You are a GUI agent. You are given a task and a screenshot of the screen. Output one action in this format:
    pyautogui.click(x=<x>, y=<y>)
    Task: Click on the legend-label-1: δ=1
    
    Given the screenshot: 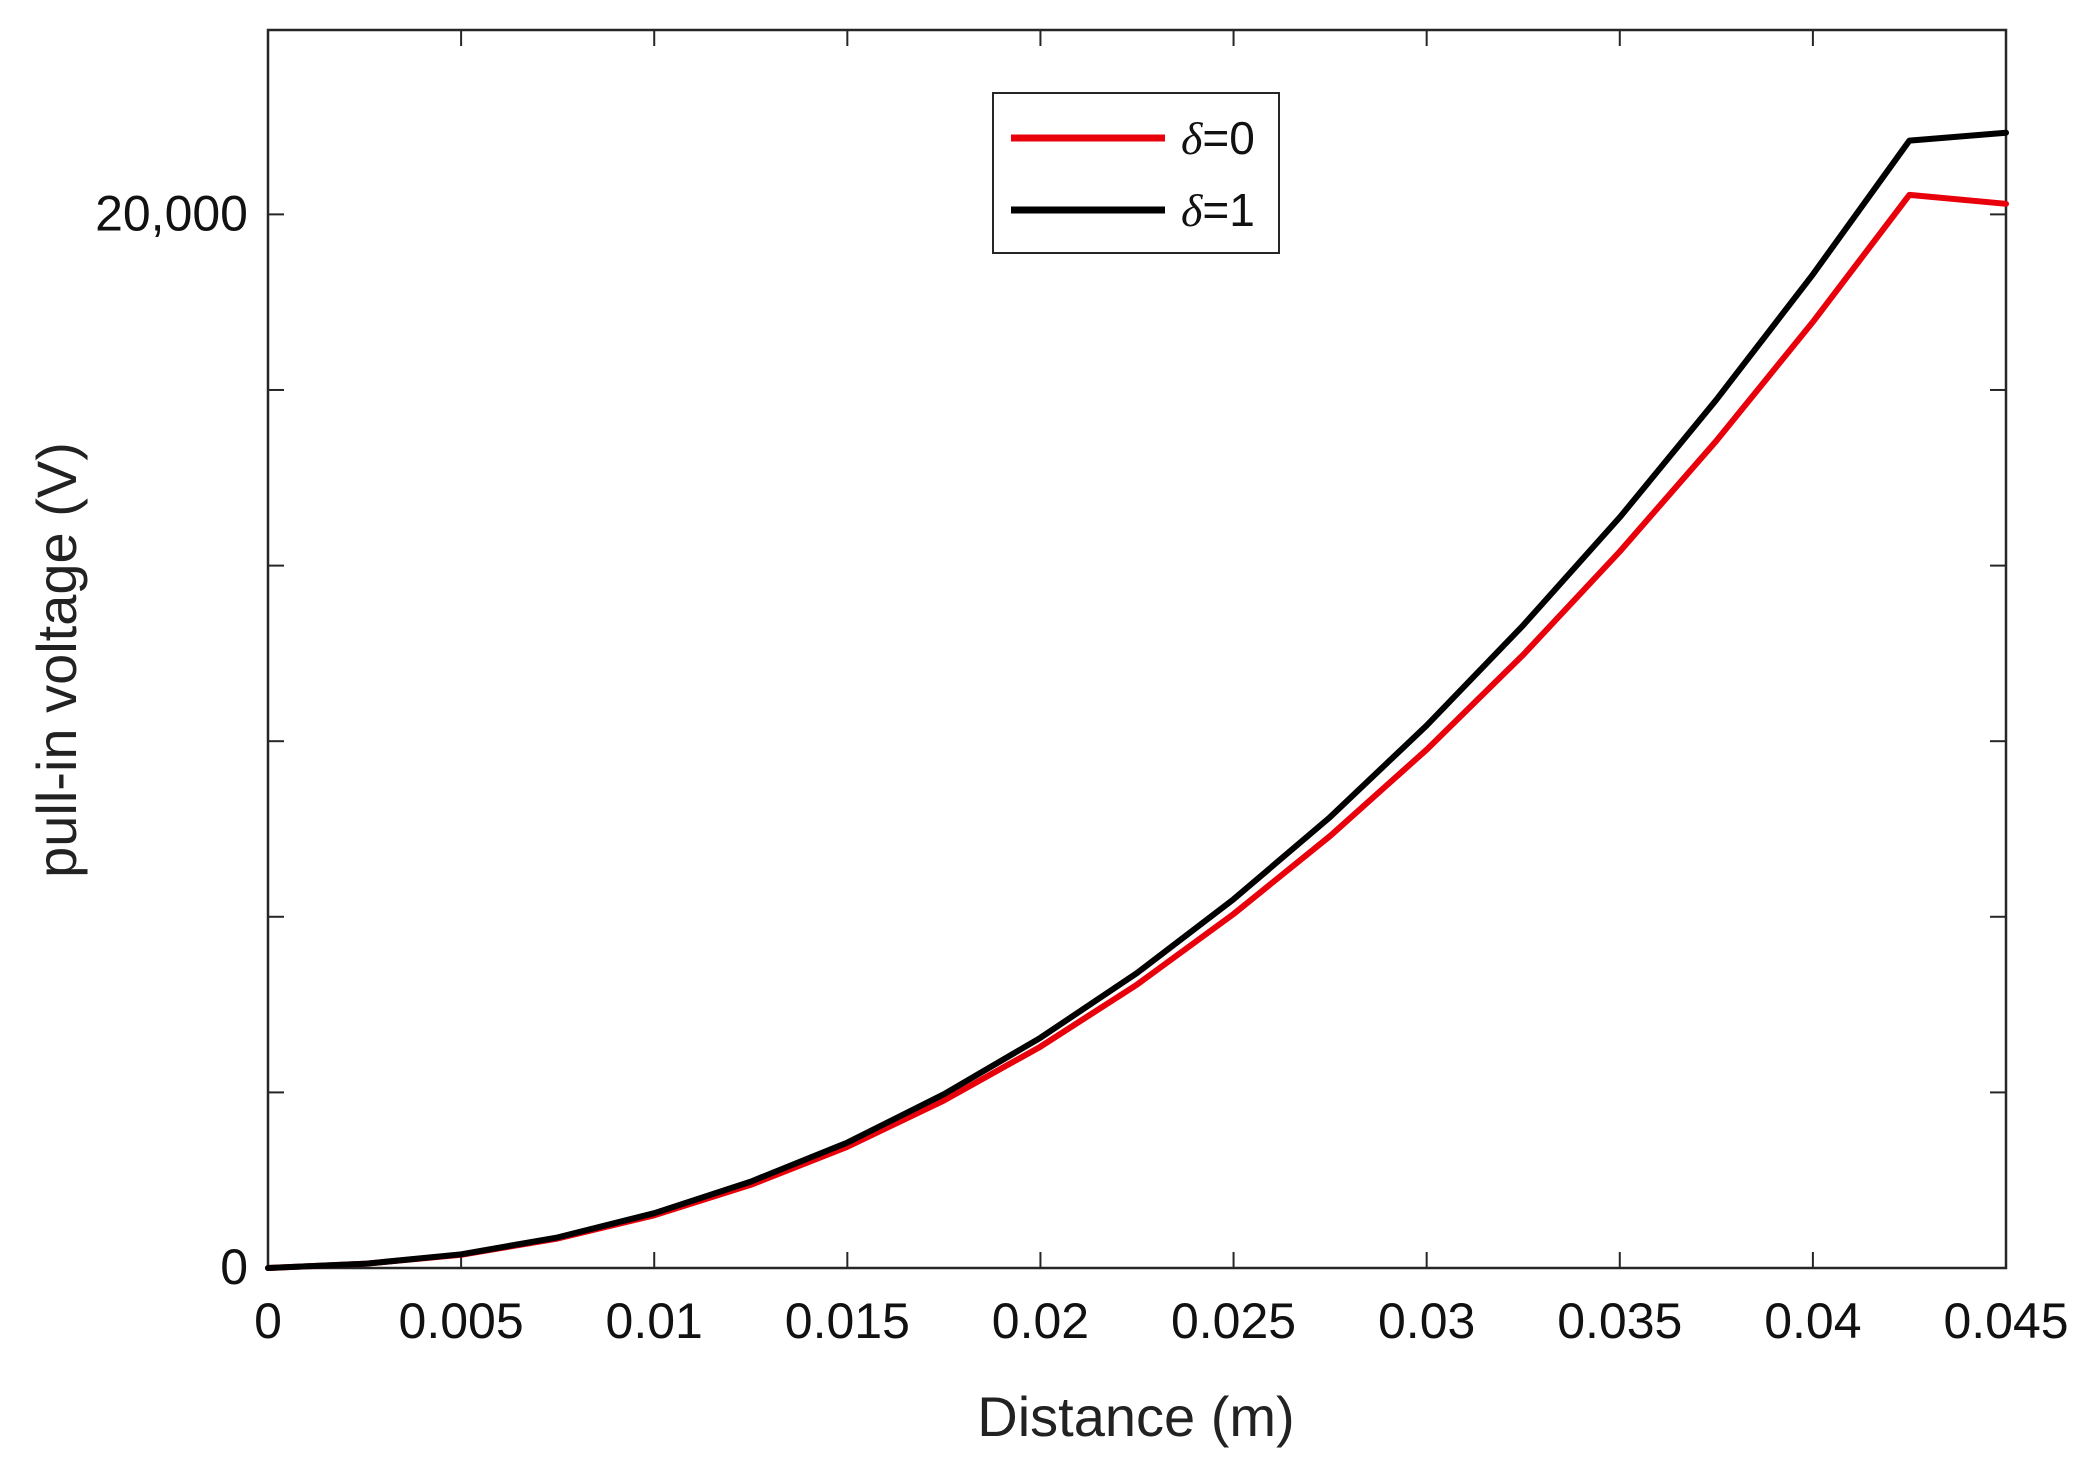 What is the action you would take?
    pyautogui.click(x=1218, y=210)
    